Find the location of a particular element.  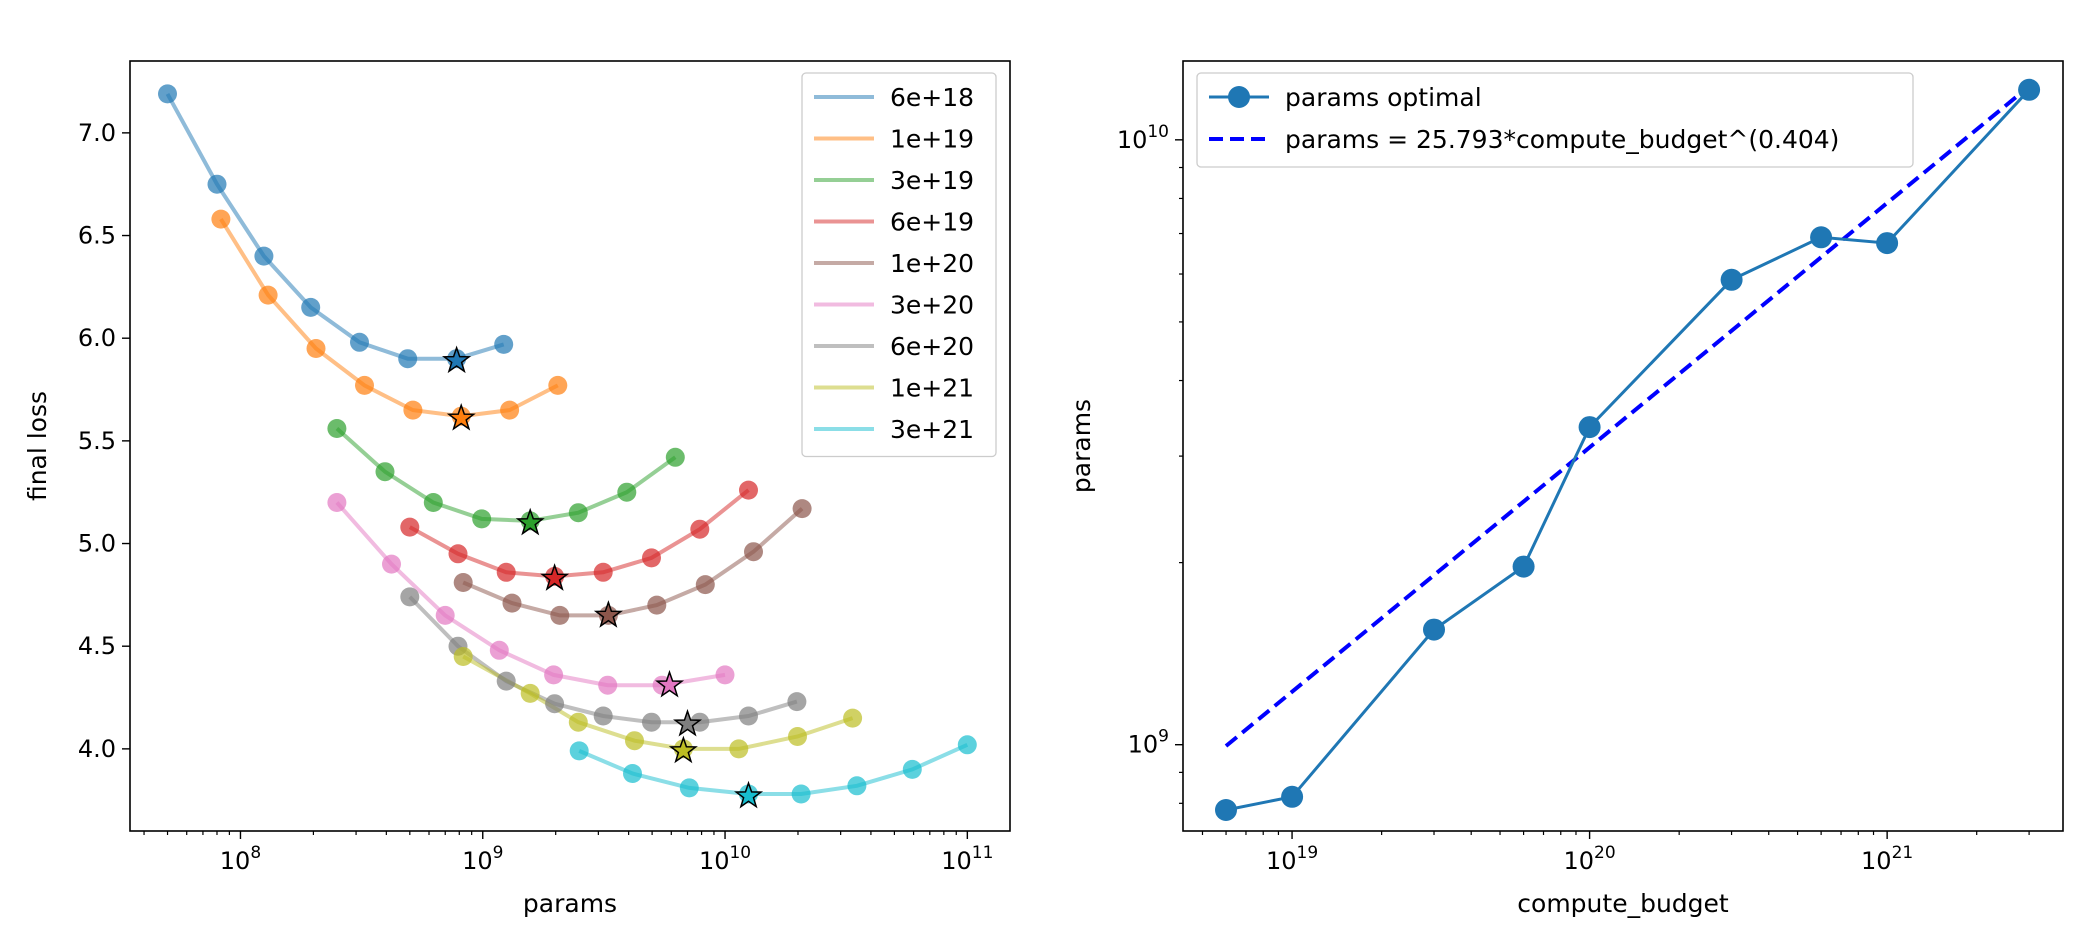

x-tick-label: 10¹⁹ is located at coordinates (1292, 859).